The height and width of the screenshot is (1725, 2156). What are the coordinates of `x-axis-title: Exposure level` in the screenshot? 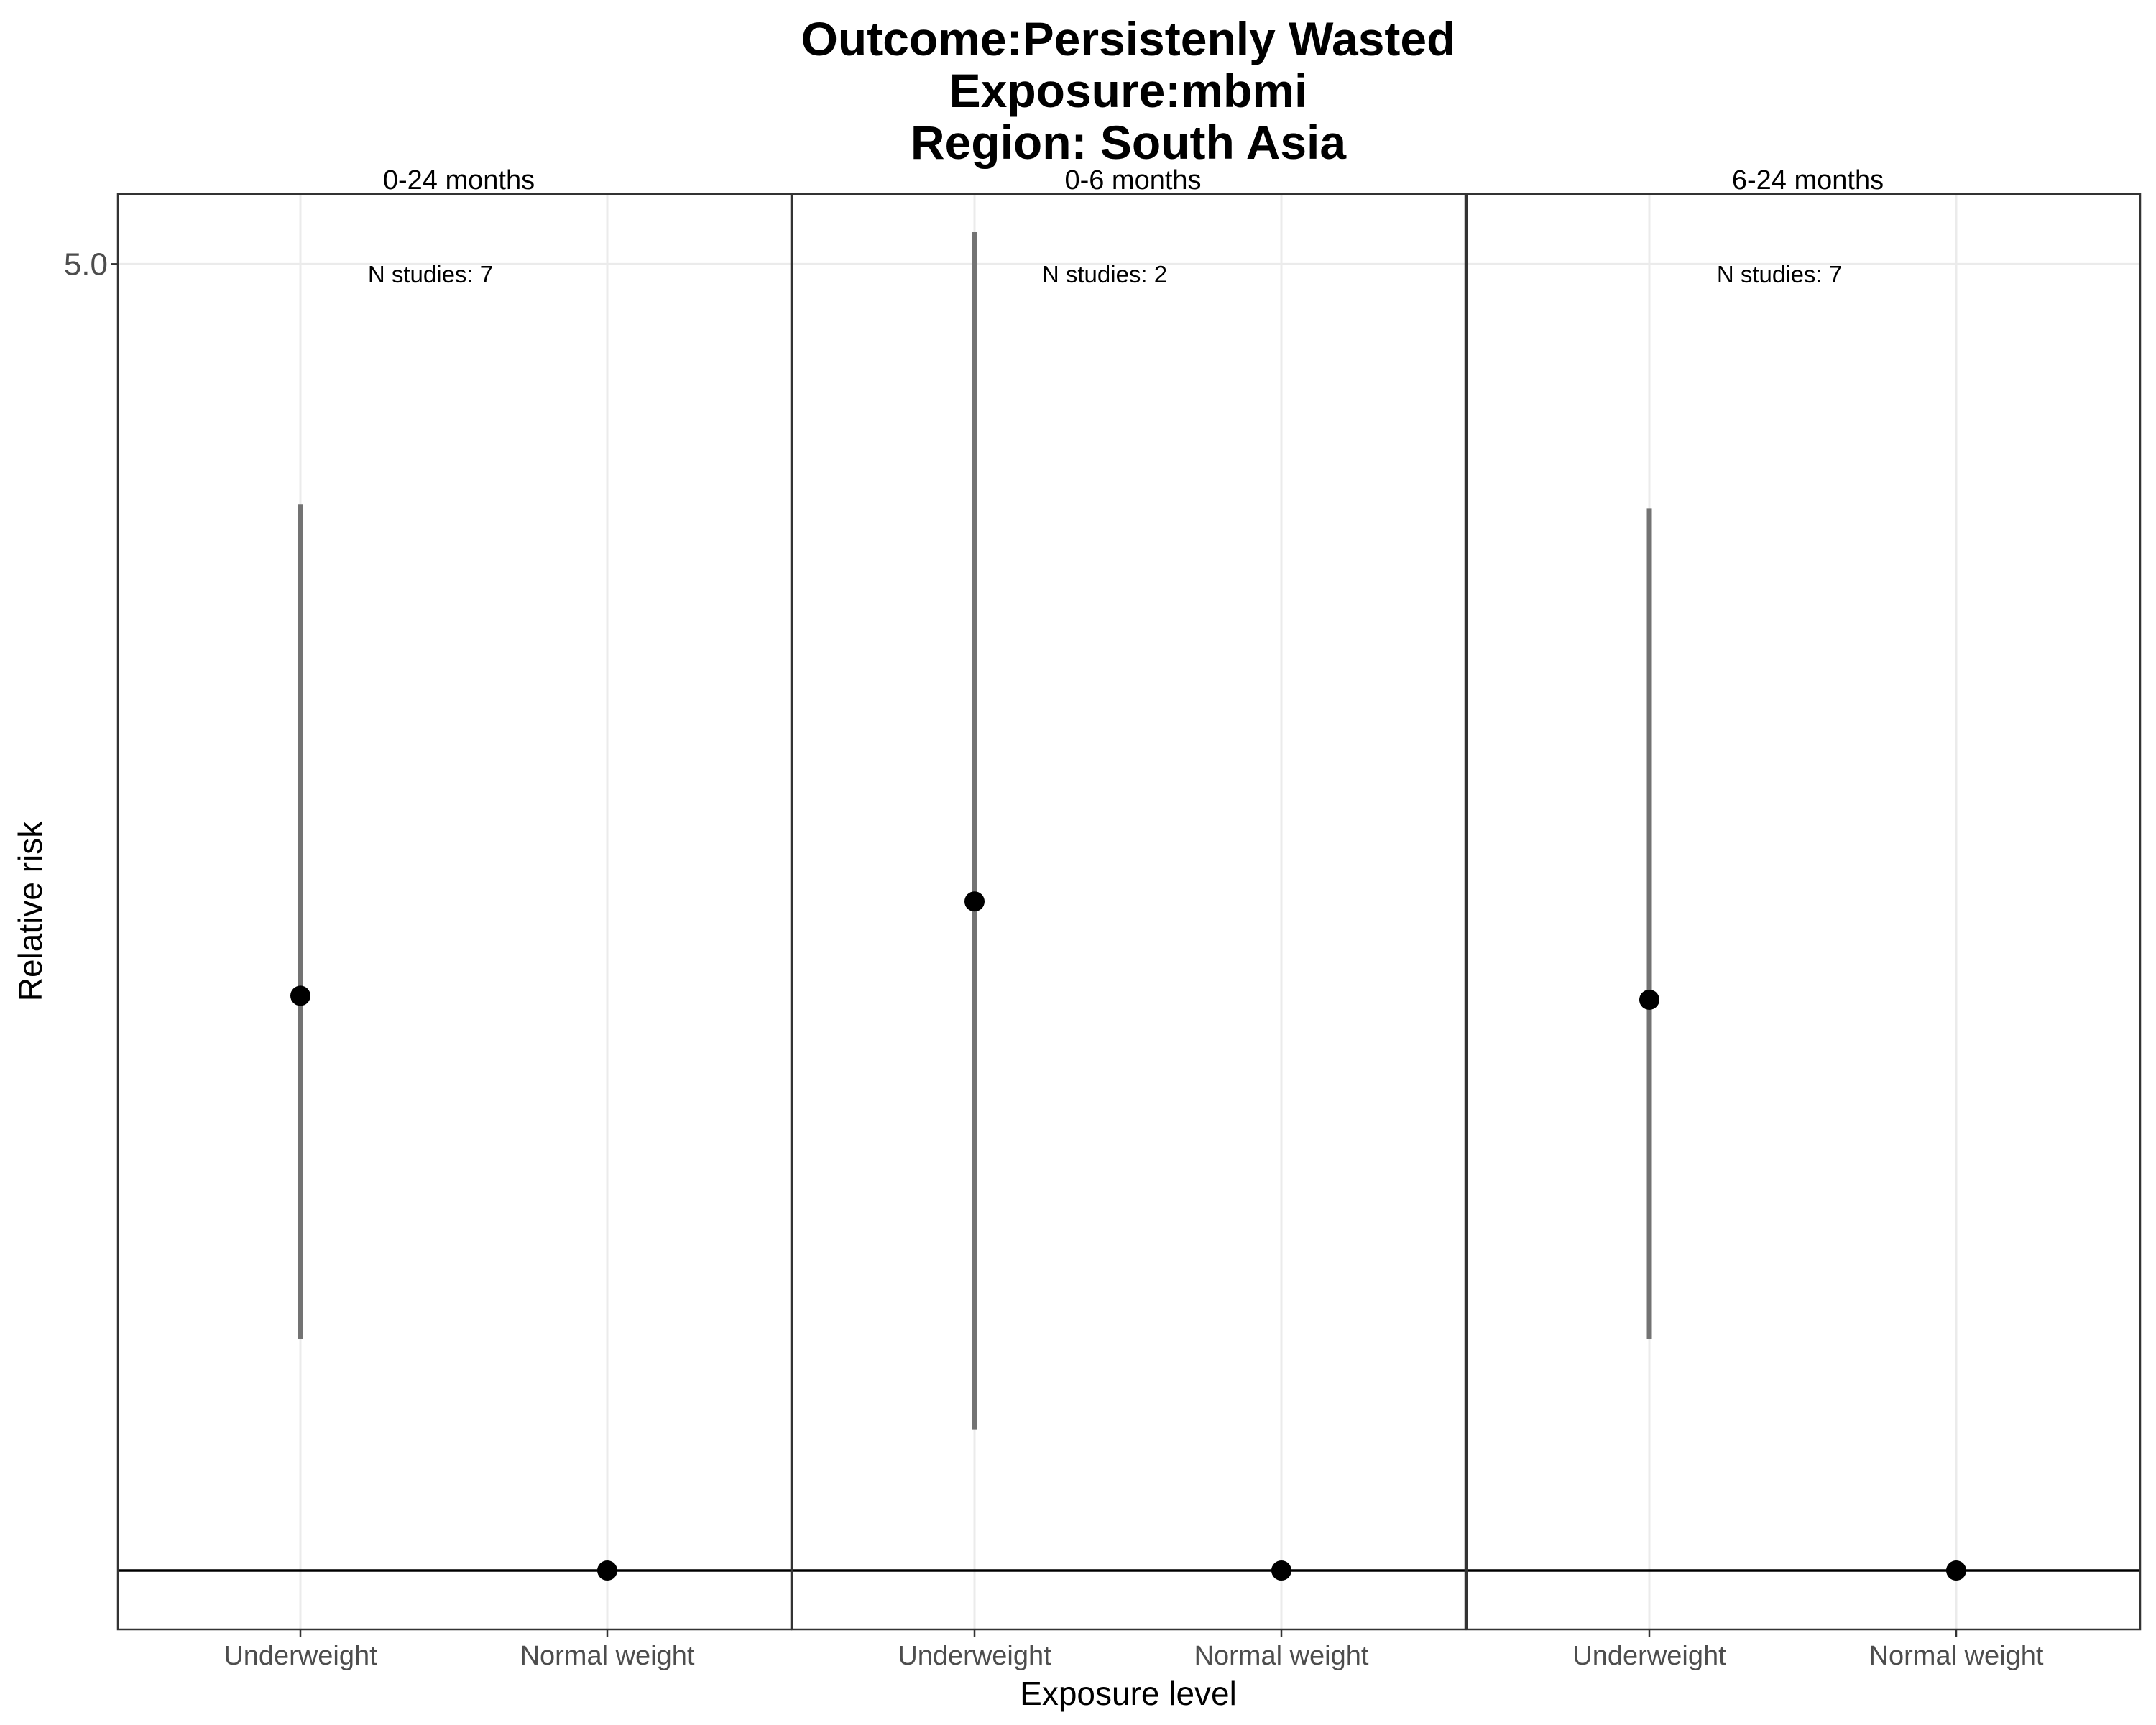 It's located at (1128, 1693).